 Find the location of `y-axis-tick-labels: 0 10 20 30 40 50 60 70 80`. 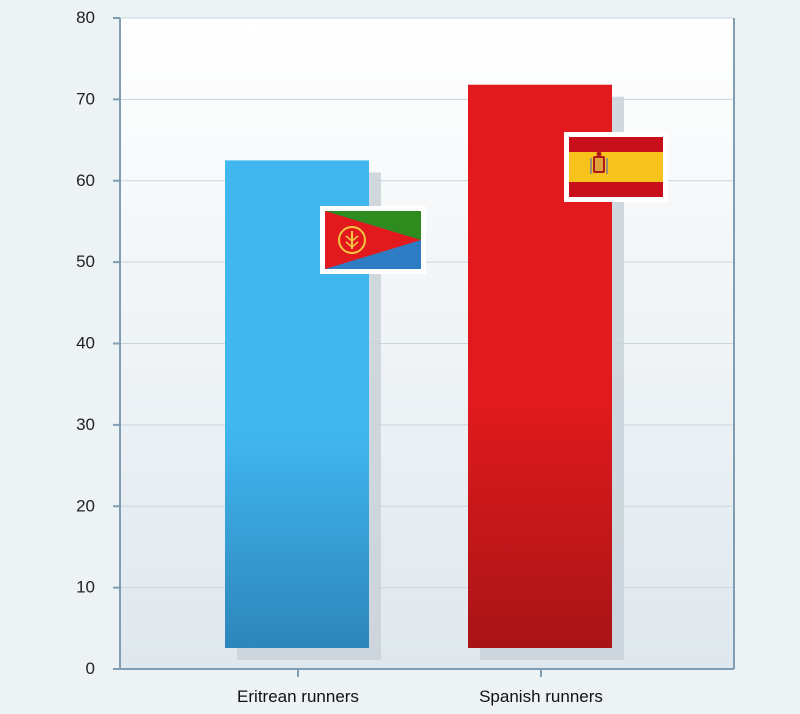

y-axis-tick-labels: 0 10 20 30 40 50 60 70 80 is located at coordinates (85, 343).